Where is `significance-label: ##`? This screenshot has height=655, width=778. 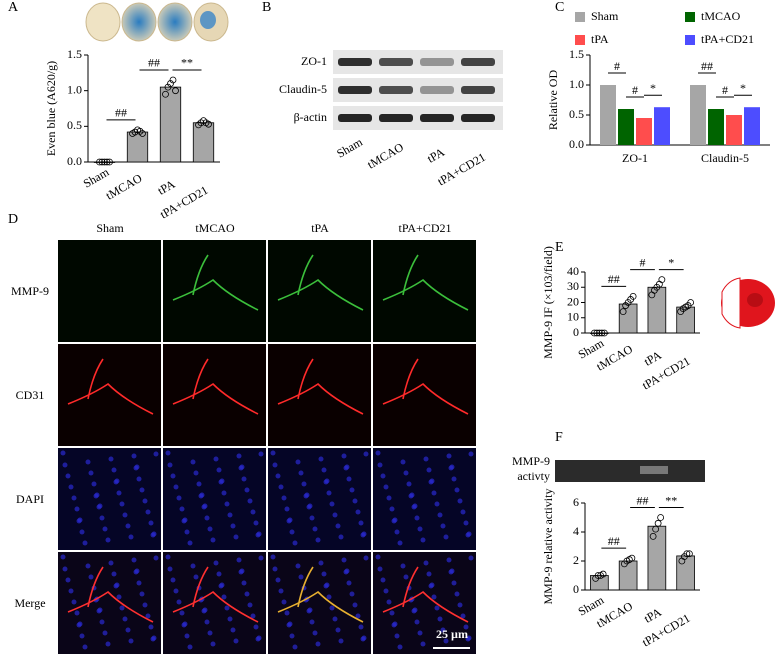
significance-label: ## is located at coordinates (707, 66).